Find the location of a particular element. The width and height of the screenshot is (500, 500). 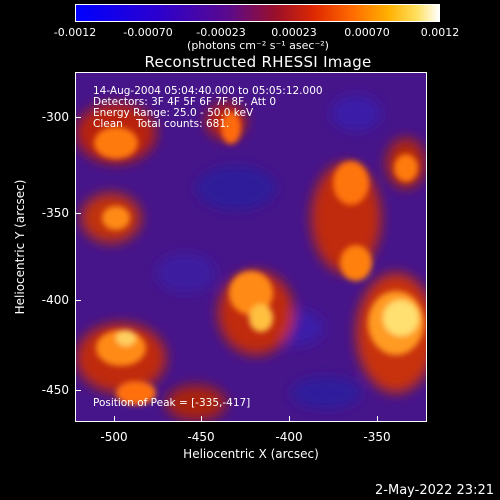

x-tick-label: -450 is located at coordinates (201, 437).